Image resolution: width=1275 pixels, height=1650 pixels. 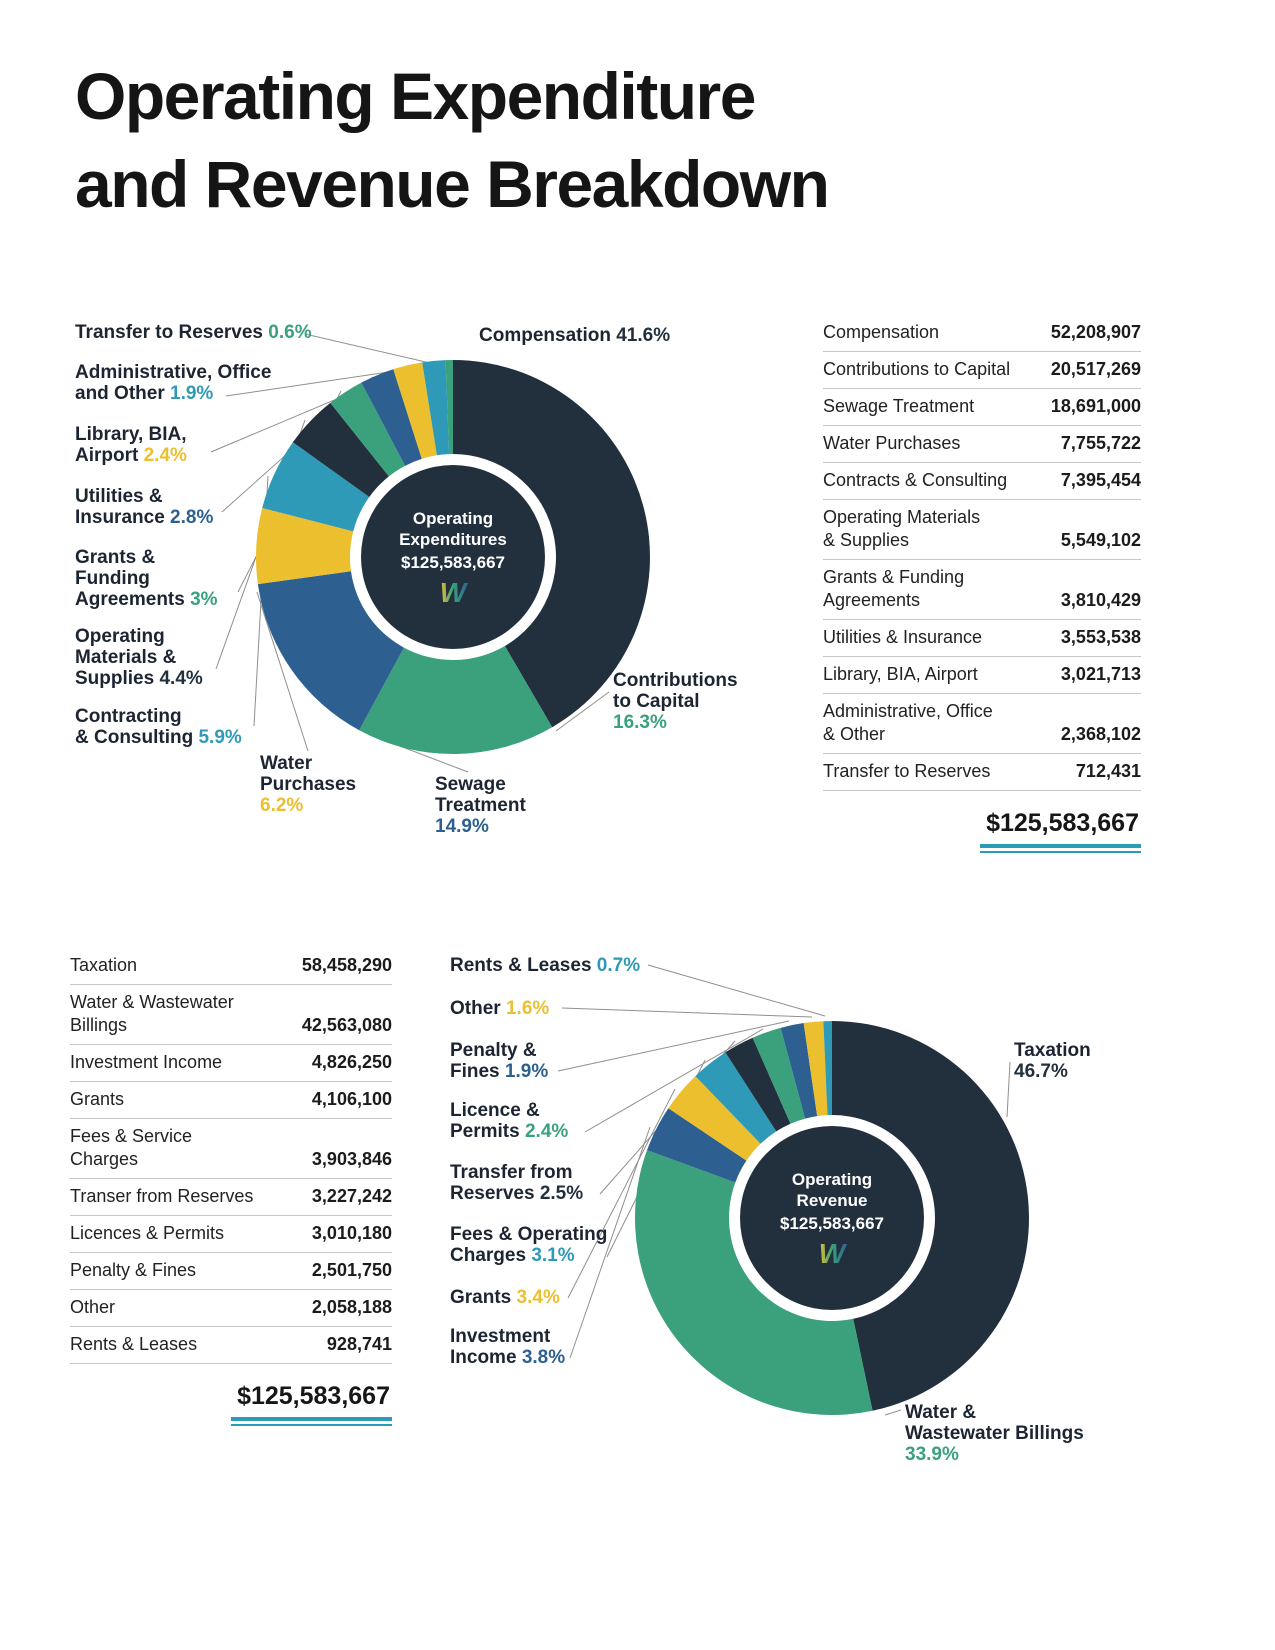 What do you see at coordinates (994, 1433) in the screenshot?
I see `callout-water-wastewater-billings: Water & Wastewater Billings 33.9%` at bounding box center [994, 1433].